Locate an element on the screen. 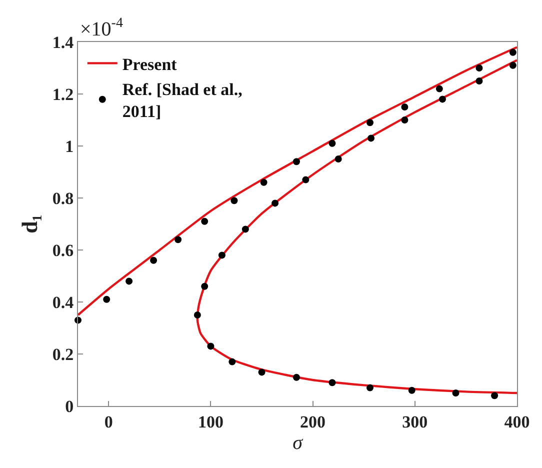 The height and width of the screenshot is (468, 542). y-tick-label: 1 is located at coordinates (69, 146).